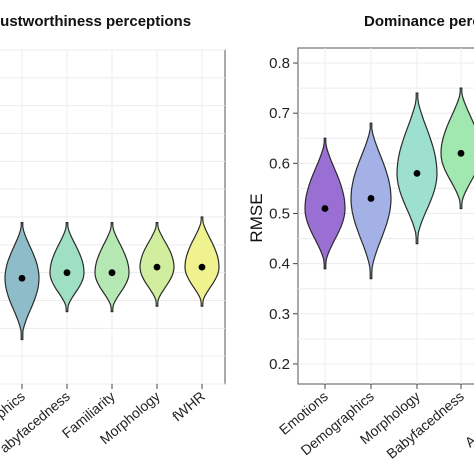  Describe the element at coordinates (256, 217) in the screenshot. I see `y-axis-label-dominance: RMSE` at that location.